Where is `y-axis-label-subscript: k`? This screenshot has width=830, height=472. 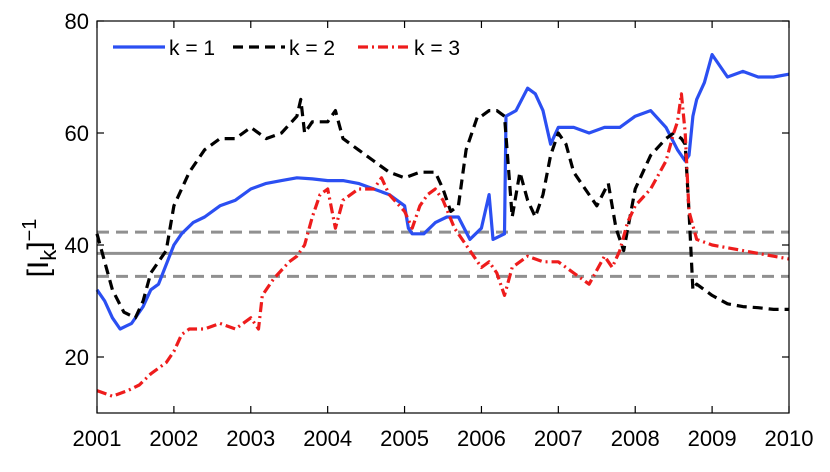
y-axis-label-subscript: k is located at coordinates (48, 255).